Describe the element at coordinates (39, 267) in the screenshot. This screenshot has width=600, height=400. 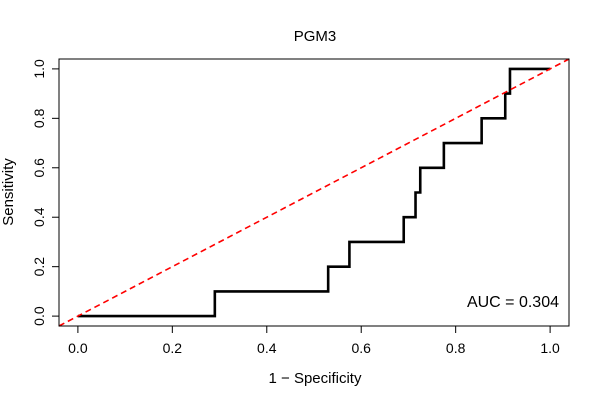
I see `y-tick-label: 0.2` at that location.